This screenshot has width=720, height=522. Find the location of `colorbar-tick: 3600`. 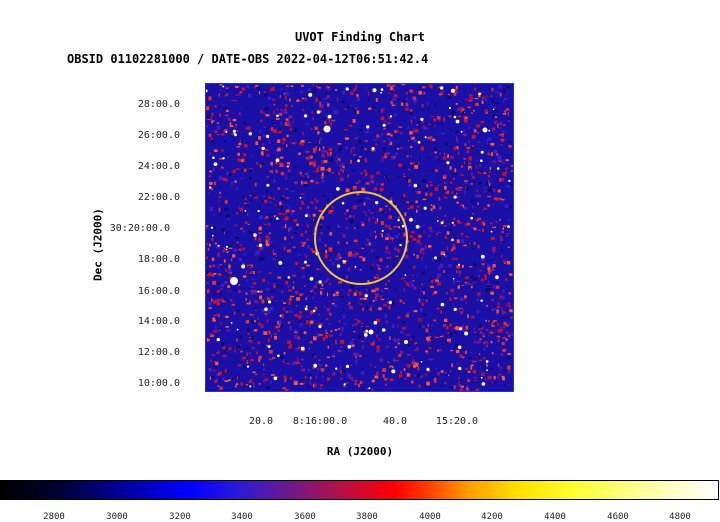

colorbar-tick: 3600 is located at coordinates (305, 517).